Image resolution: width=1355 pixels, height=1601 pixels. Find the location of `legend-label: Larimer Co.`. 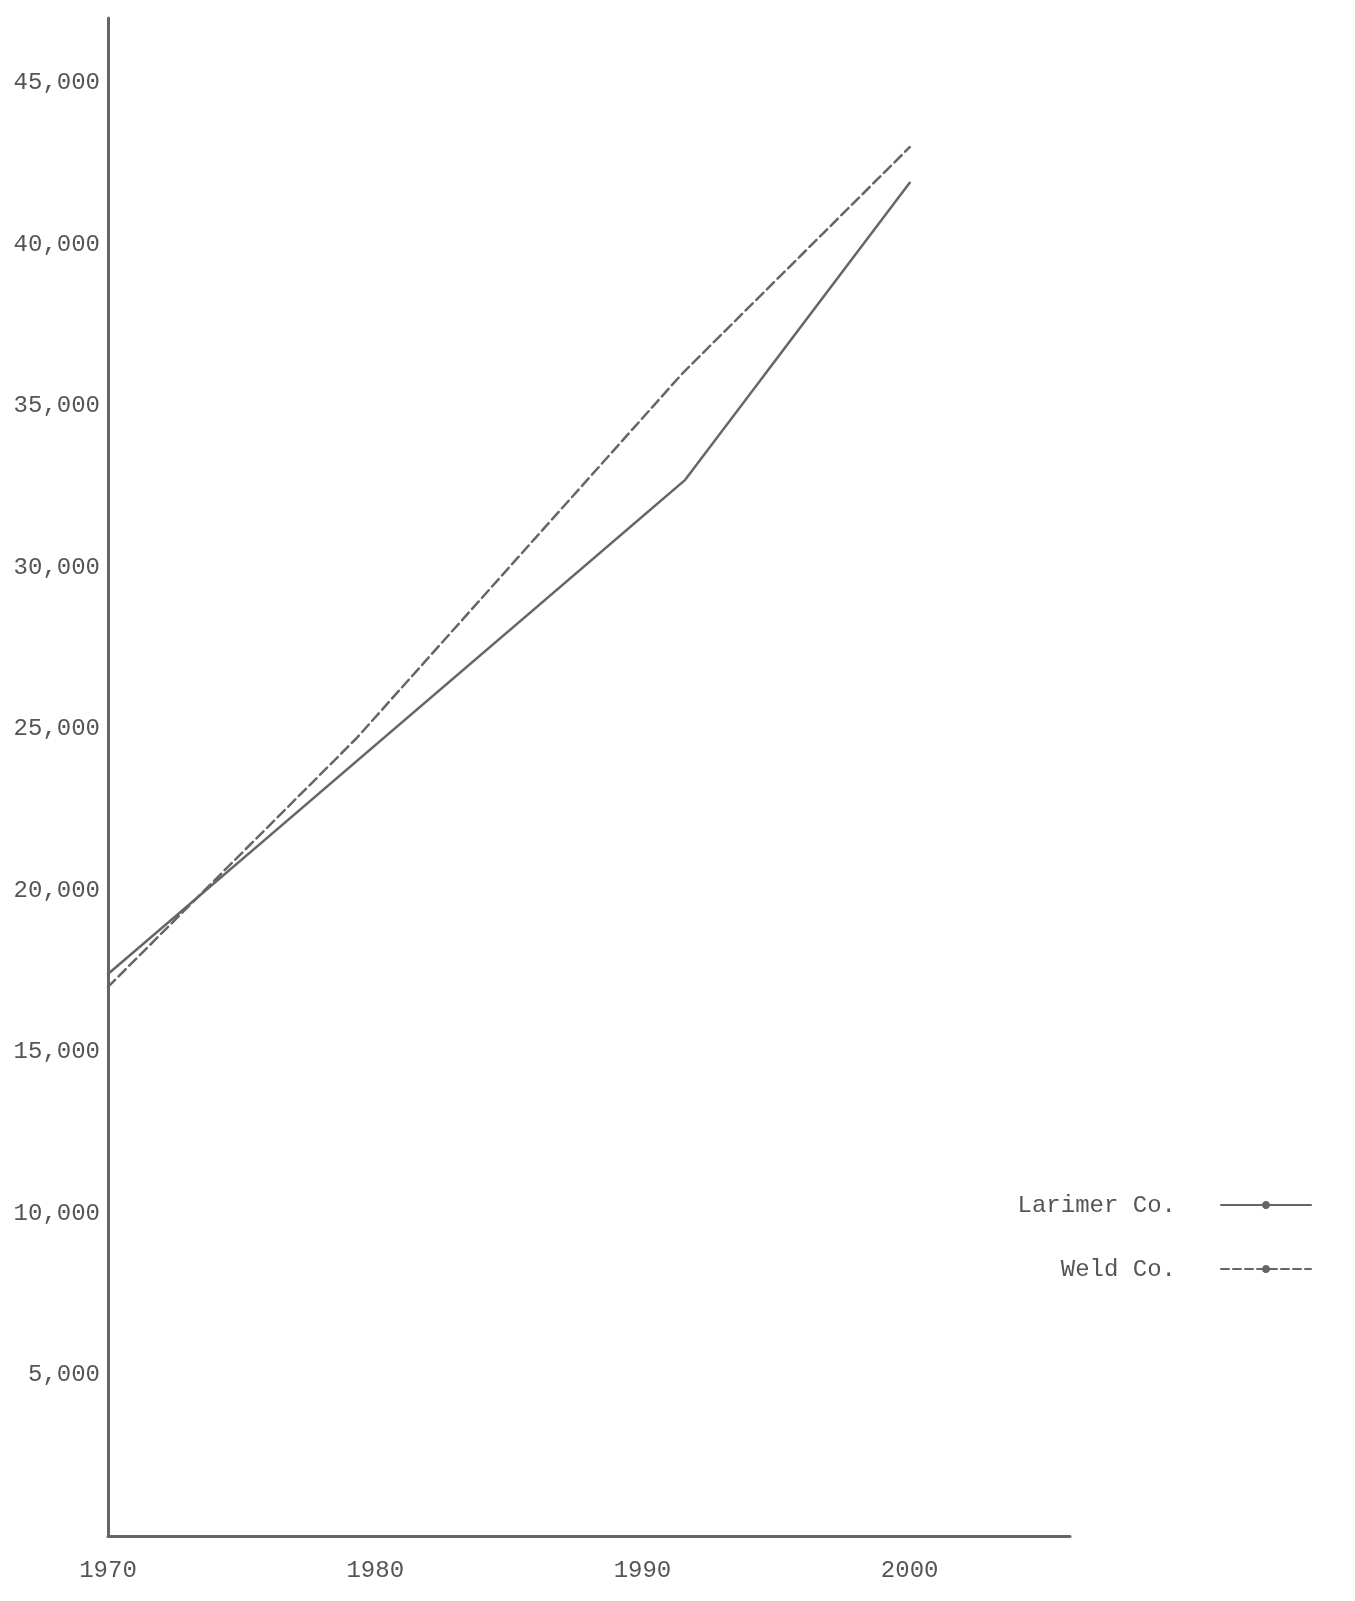

legend-label: Larimer Co. is located at coordinates (1096, 1205).